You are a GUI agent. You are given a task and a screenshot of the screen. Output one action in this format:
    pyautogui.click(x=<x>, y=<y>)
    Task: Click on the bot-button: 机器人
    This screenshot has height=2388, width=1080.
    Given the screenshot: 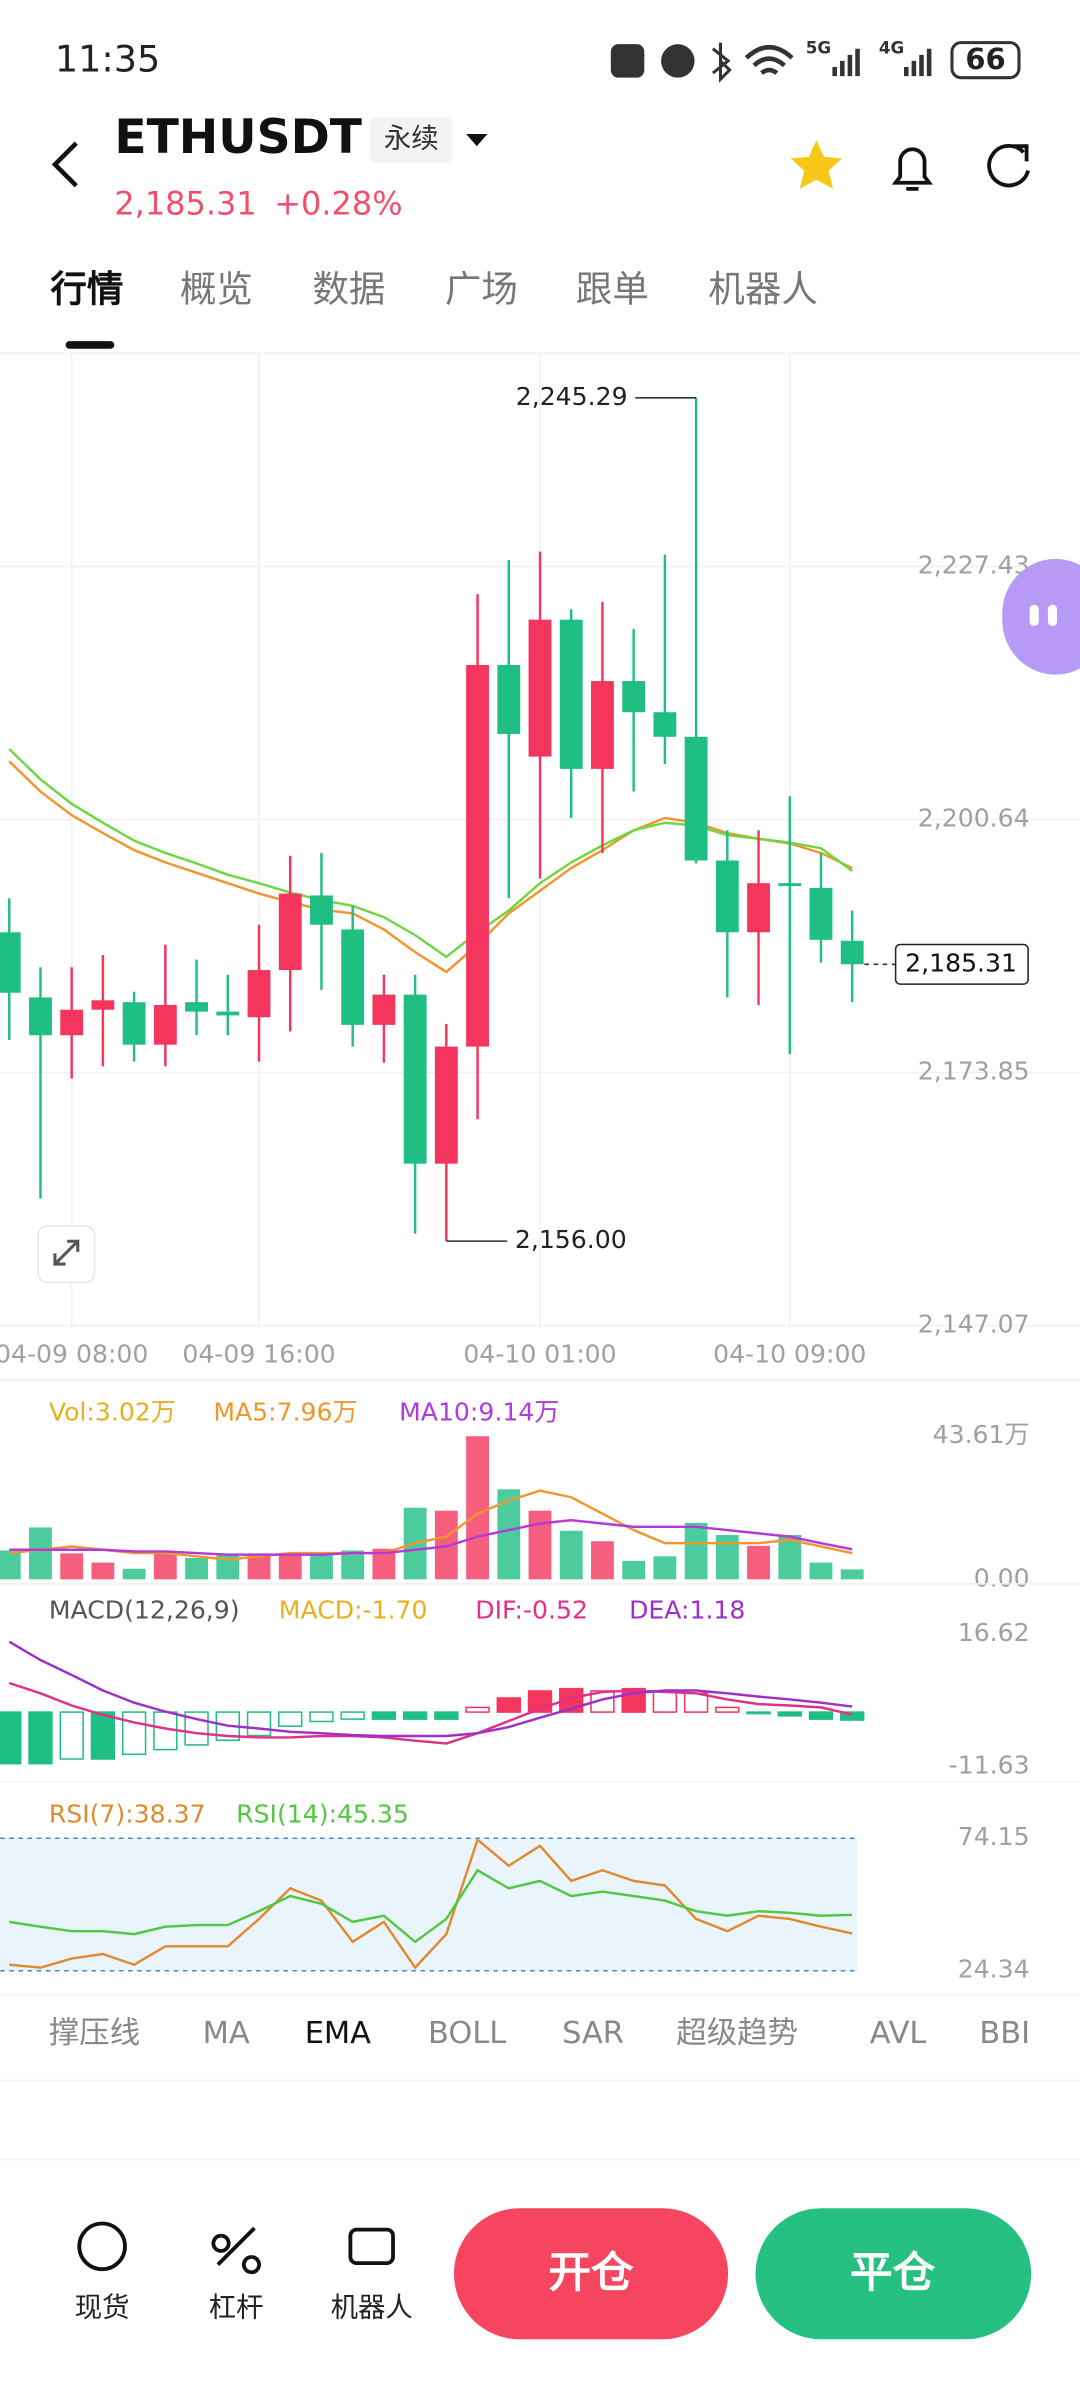 What is the action you would take?
    pyautogui.click(x=372, y=2307)
    